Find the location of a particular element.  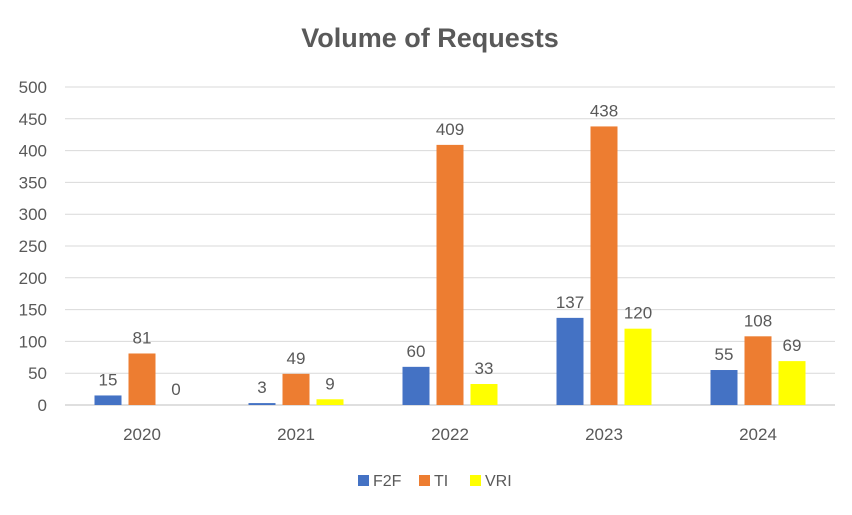

y-tick-label: 450 is located at coordinates (33, 119).